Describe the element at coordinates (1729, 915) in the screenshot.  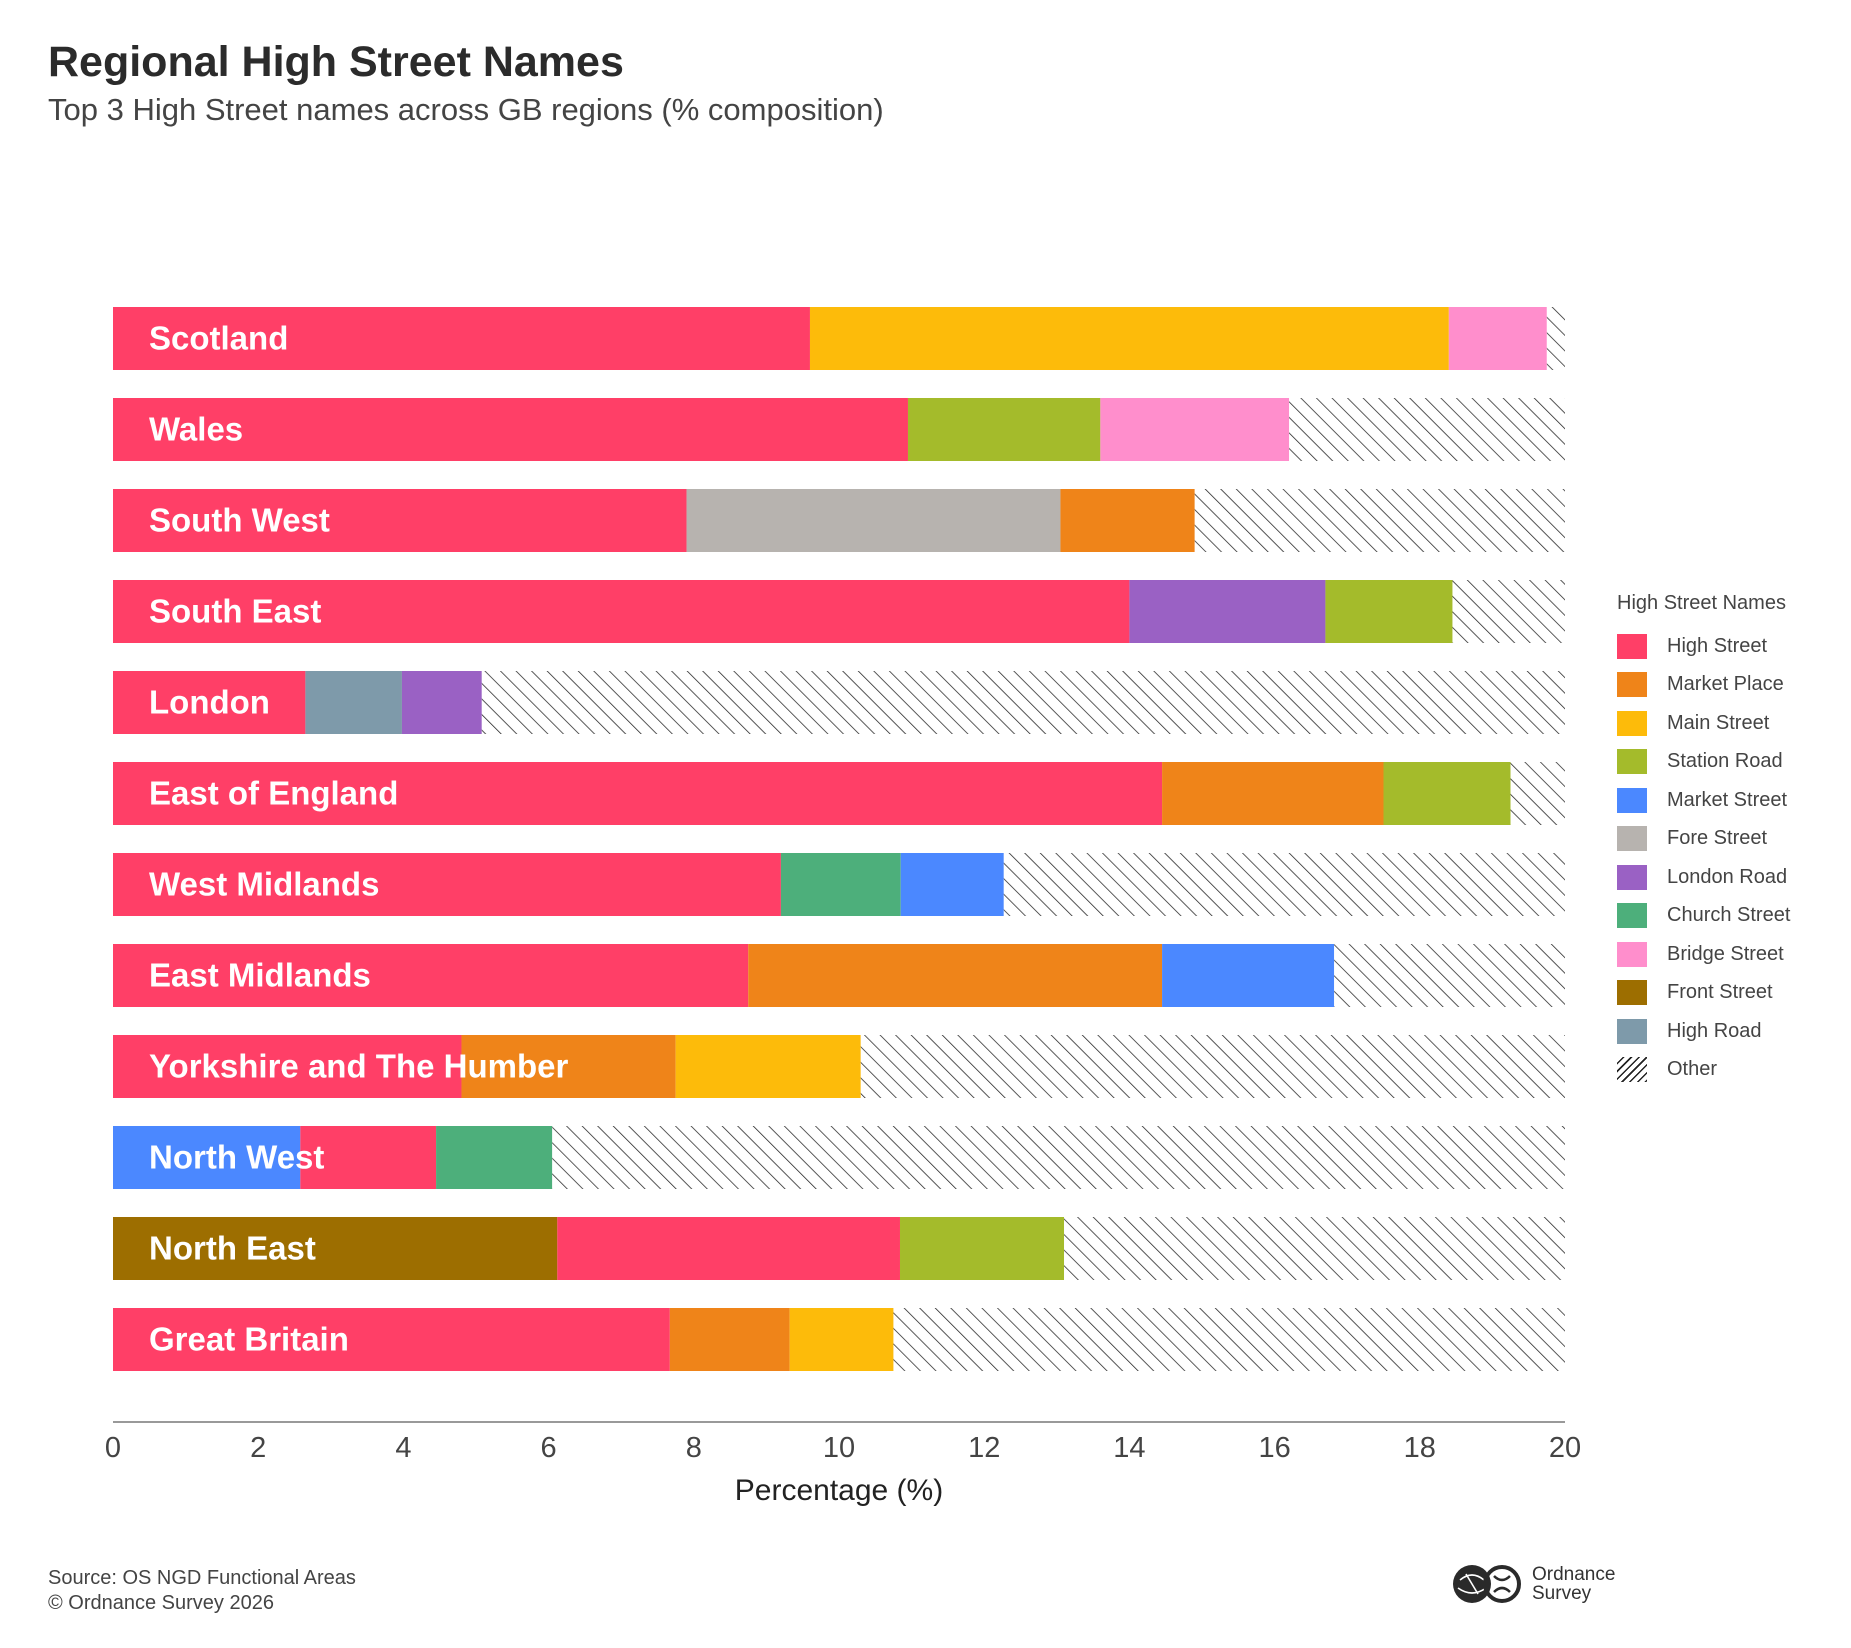
I see `legend-label: Church Street` at that location.